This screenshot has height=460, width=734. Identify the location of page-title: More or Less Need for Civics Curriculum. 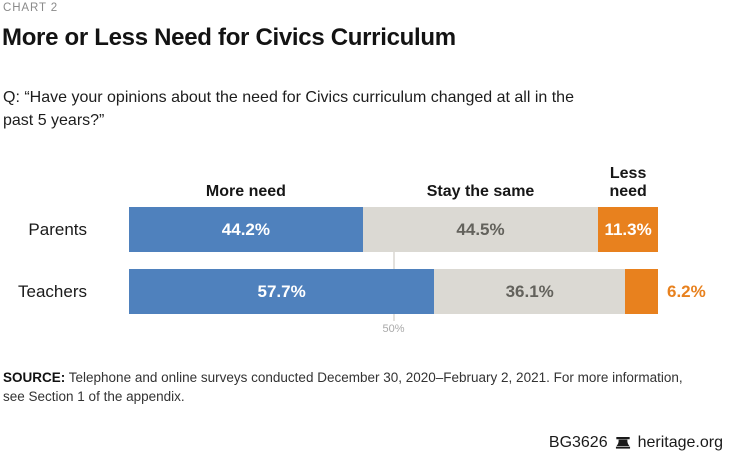
(229, 37).